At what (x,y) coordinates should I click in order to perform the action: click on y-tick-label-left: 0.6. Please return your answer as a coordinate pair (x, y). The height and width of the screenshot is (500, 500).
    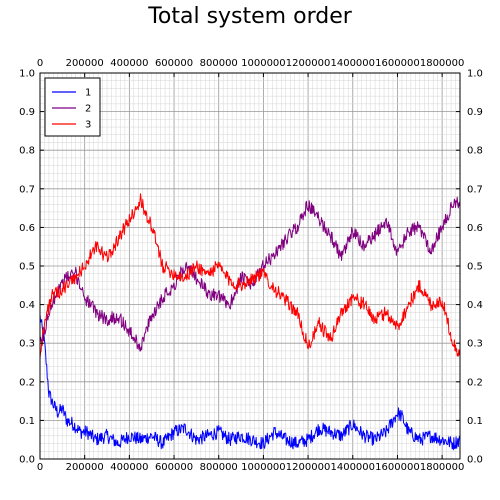
    Looking at the image, I should click on (27, 228).